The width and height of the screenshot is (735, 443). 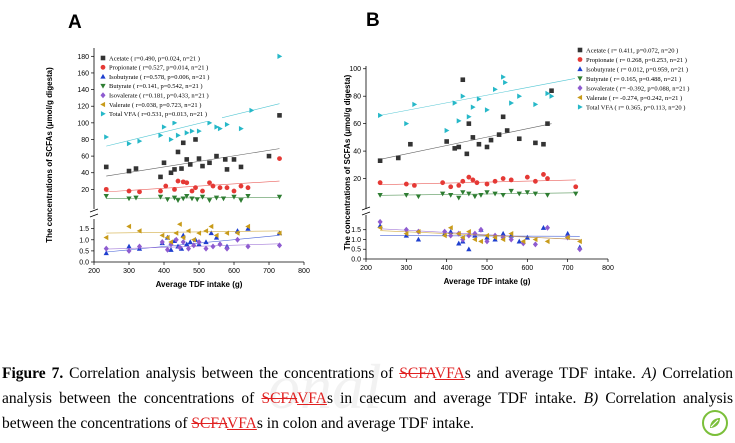 I want to click on x-tick-label: 500, so click(x=487, y=268).